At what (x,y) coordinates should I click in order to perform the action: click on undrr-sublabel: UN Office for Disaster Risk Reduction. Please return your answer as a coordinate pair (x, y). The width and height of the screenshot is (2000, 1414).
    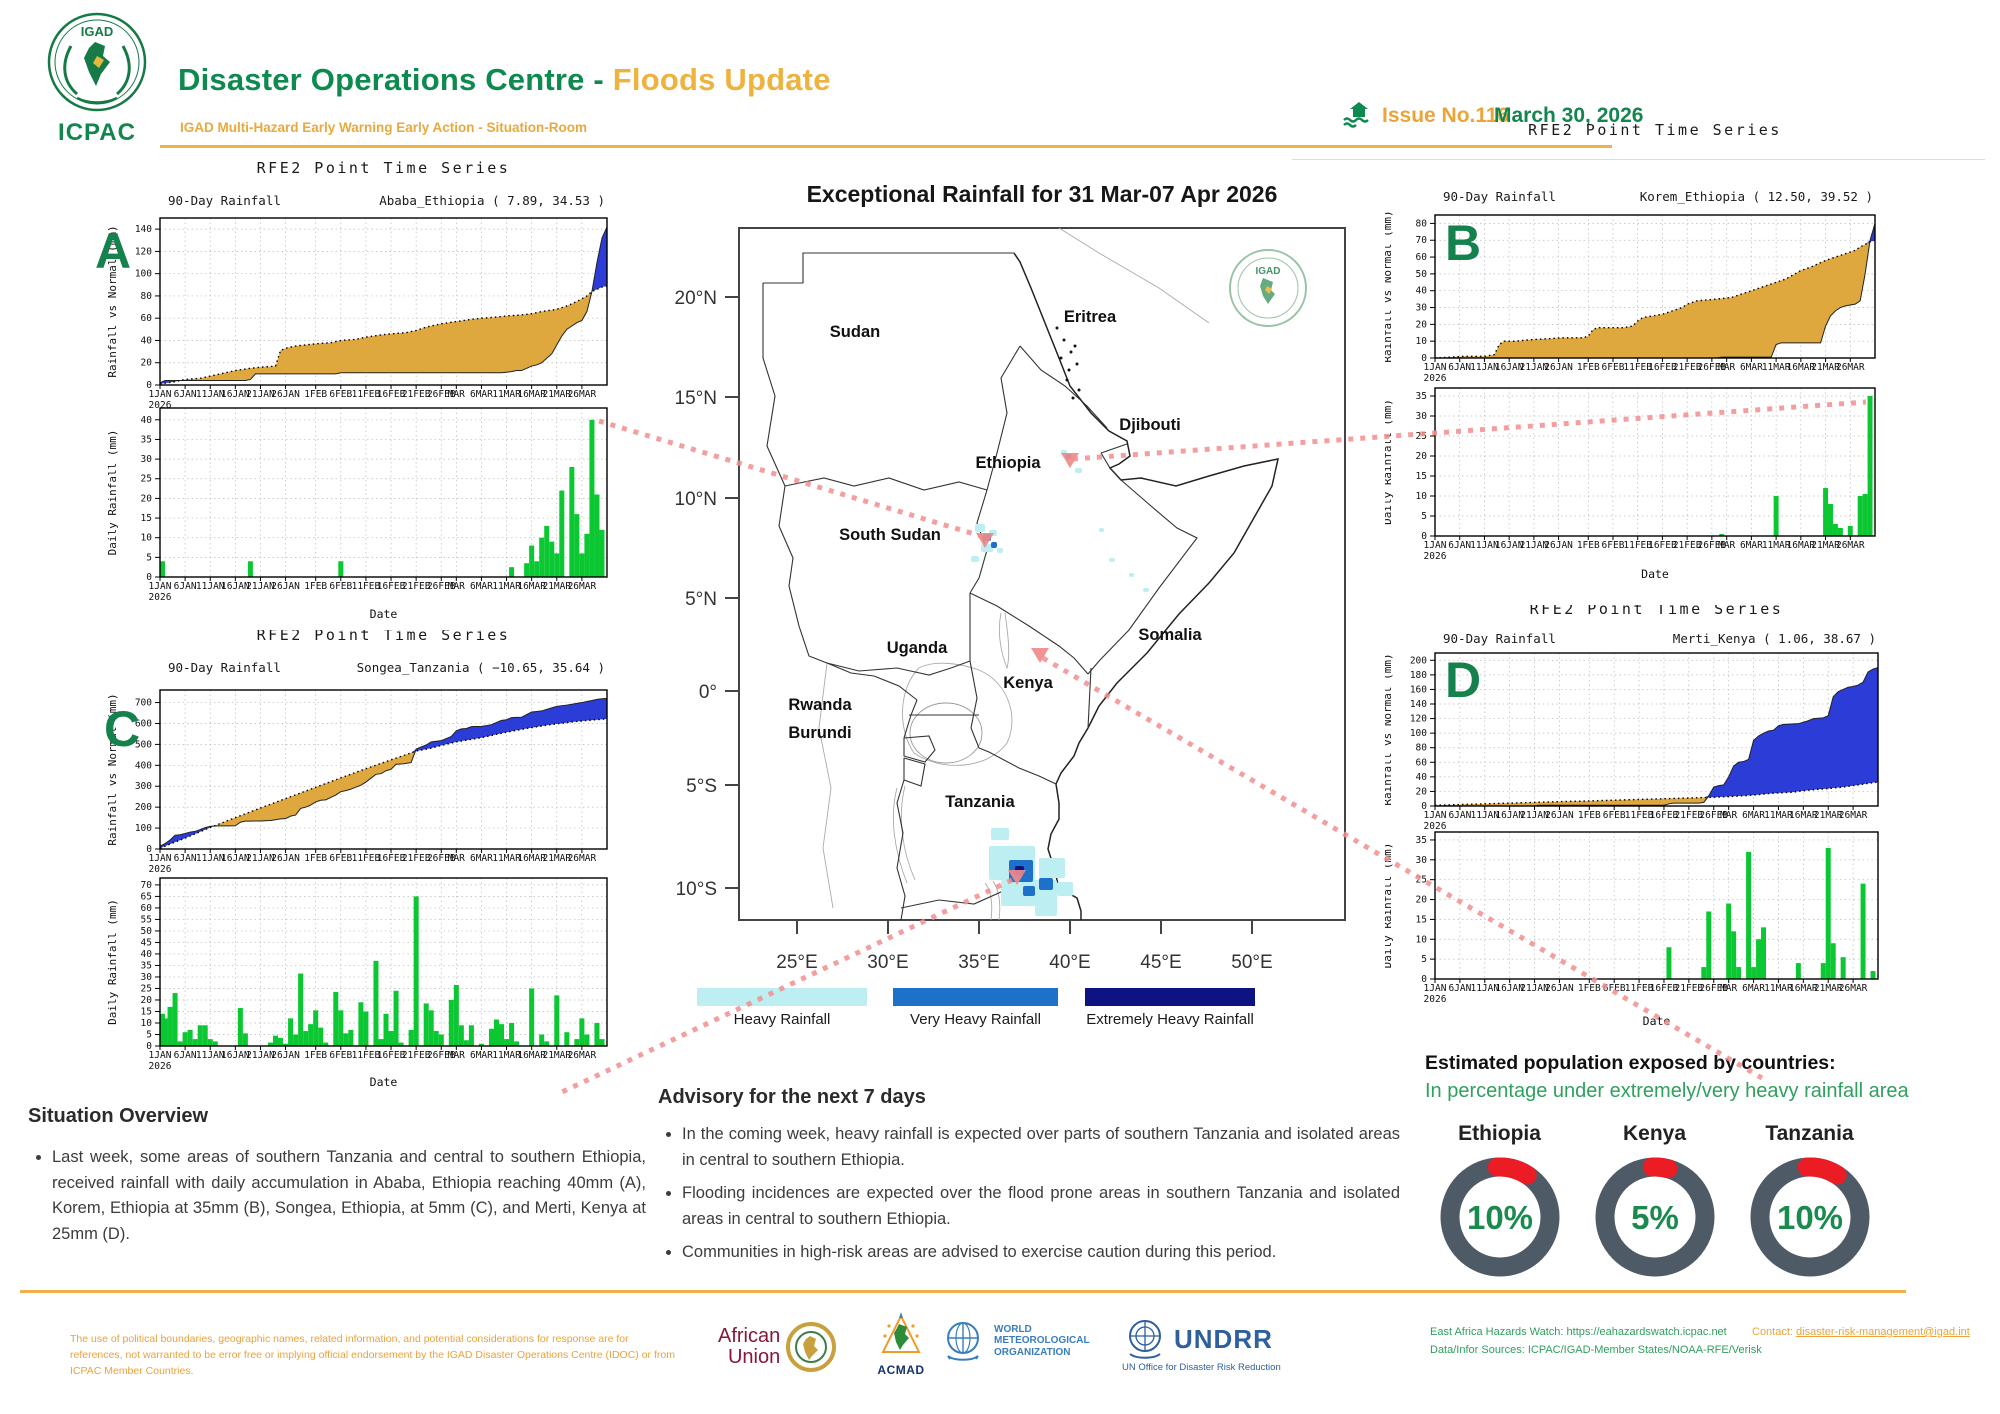
    Looking at the image, I should click on (1201, 1367).